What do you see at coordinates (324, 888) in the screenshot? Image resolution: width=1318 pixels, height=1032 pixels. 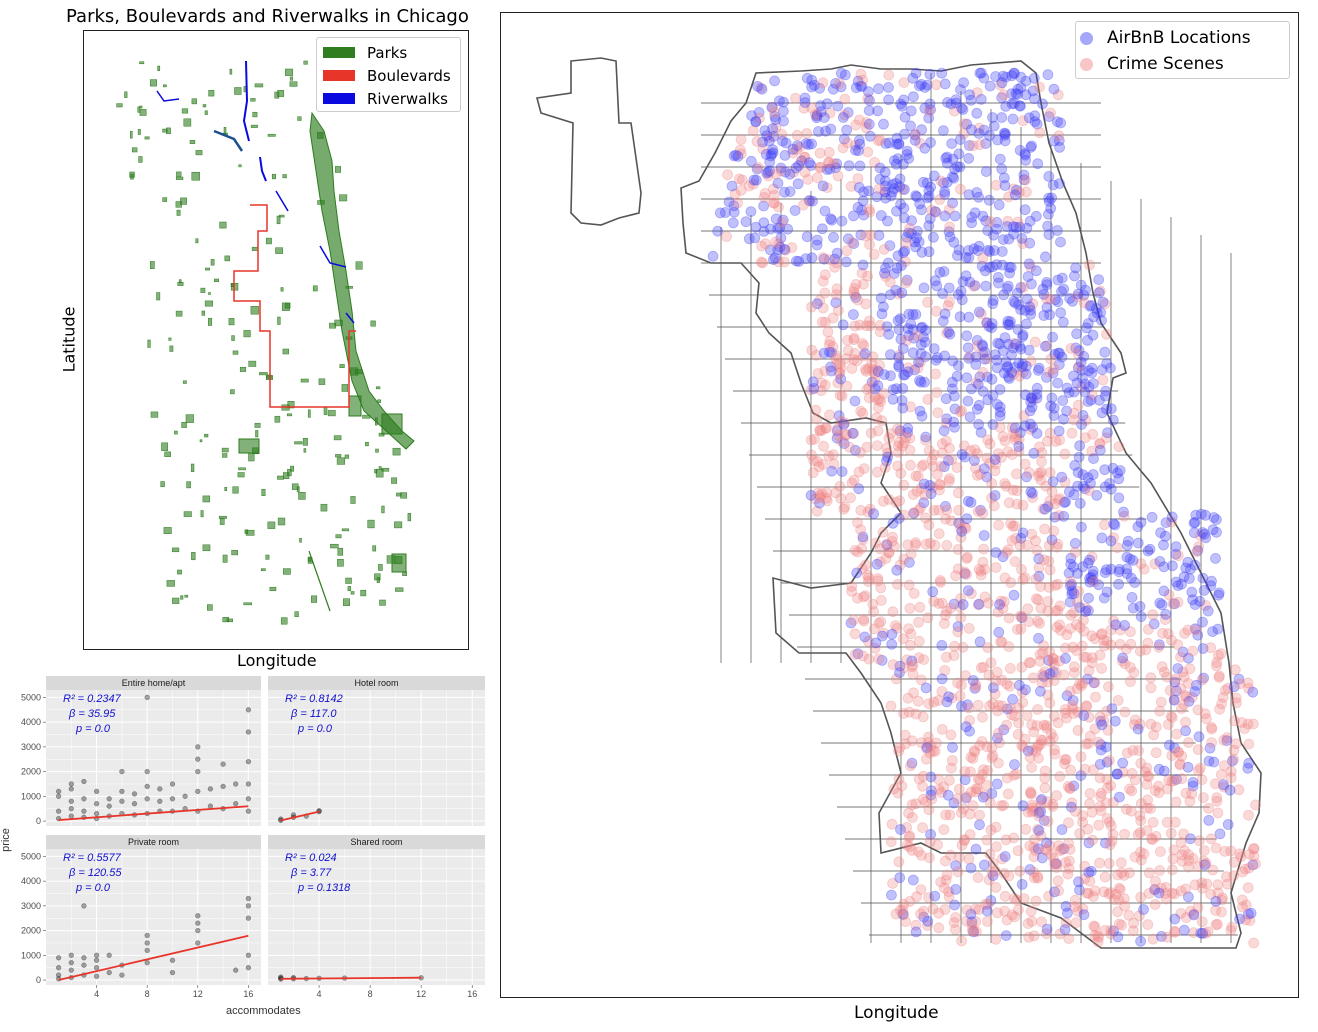 I see `stat-annotation: p = 0.1318` at bounding box center [324, 888].